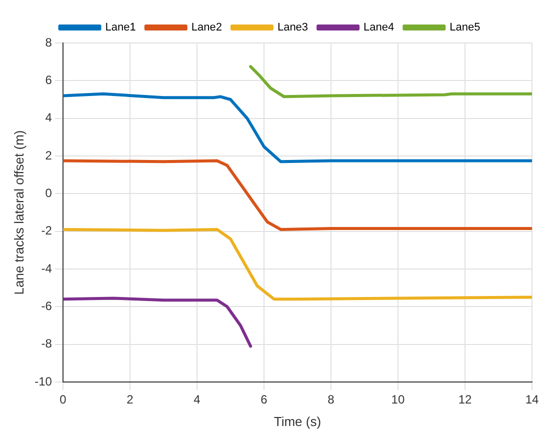 The width and height of the screenshot is (552, 442). Describe the element at coordinates (465, 399) in the screenshot. I see `x-tick-label: 12` at that location.